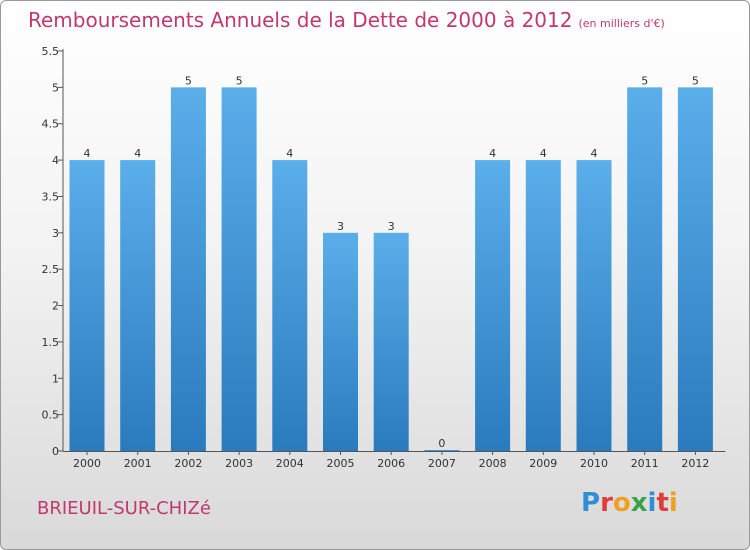 The height and width of the screenshot is (550, 750). I want to click on y-tick-label: 3, so click(55, 233).